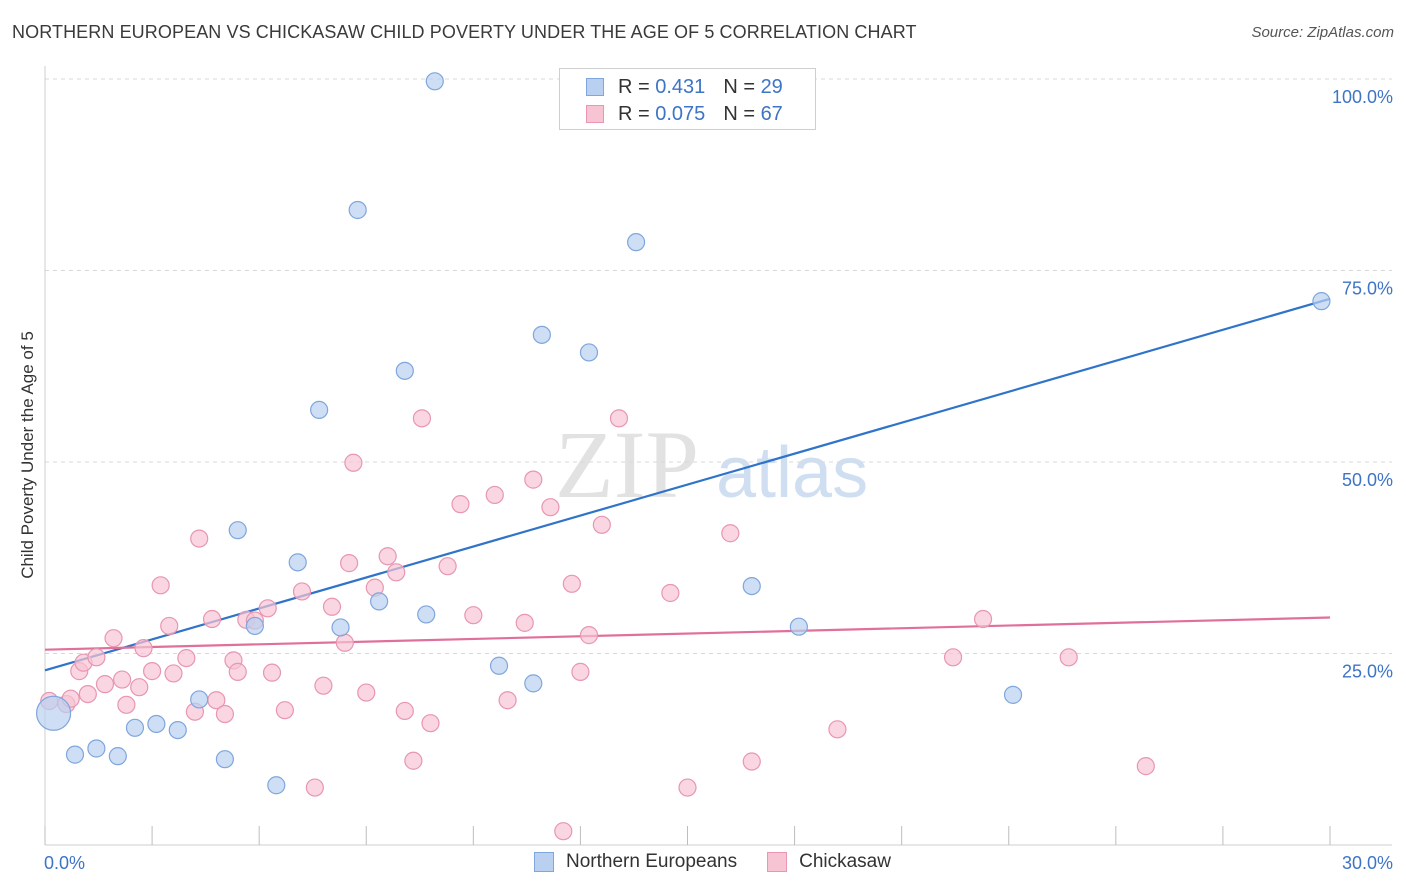 The height and width of the screenshot is (892, 1406). What do you see at coordinates (771, 113) in the screenshot?
I see `n-value: 67` at bounding box center [771, 113].